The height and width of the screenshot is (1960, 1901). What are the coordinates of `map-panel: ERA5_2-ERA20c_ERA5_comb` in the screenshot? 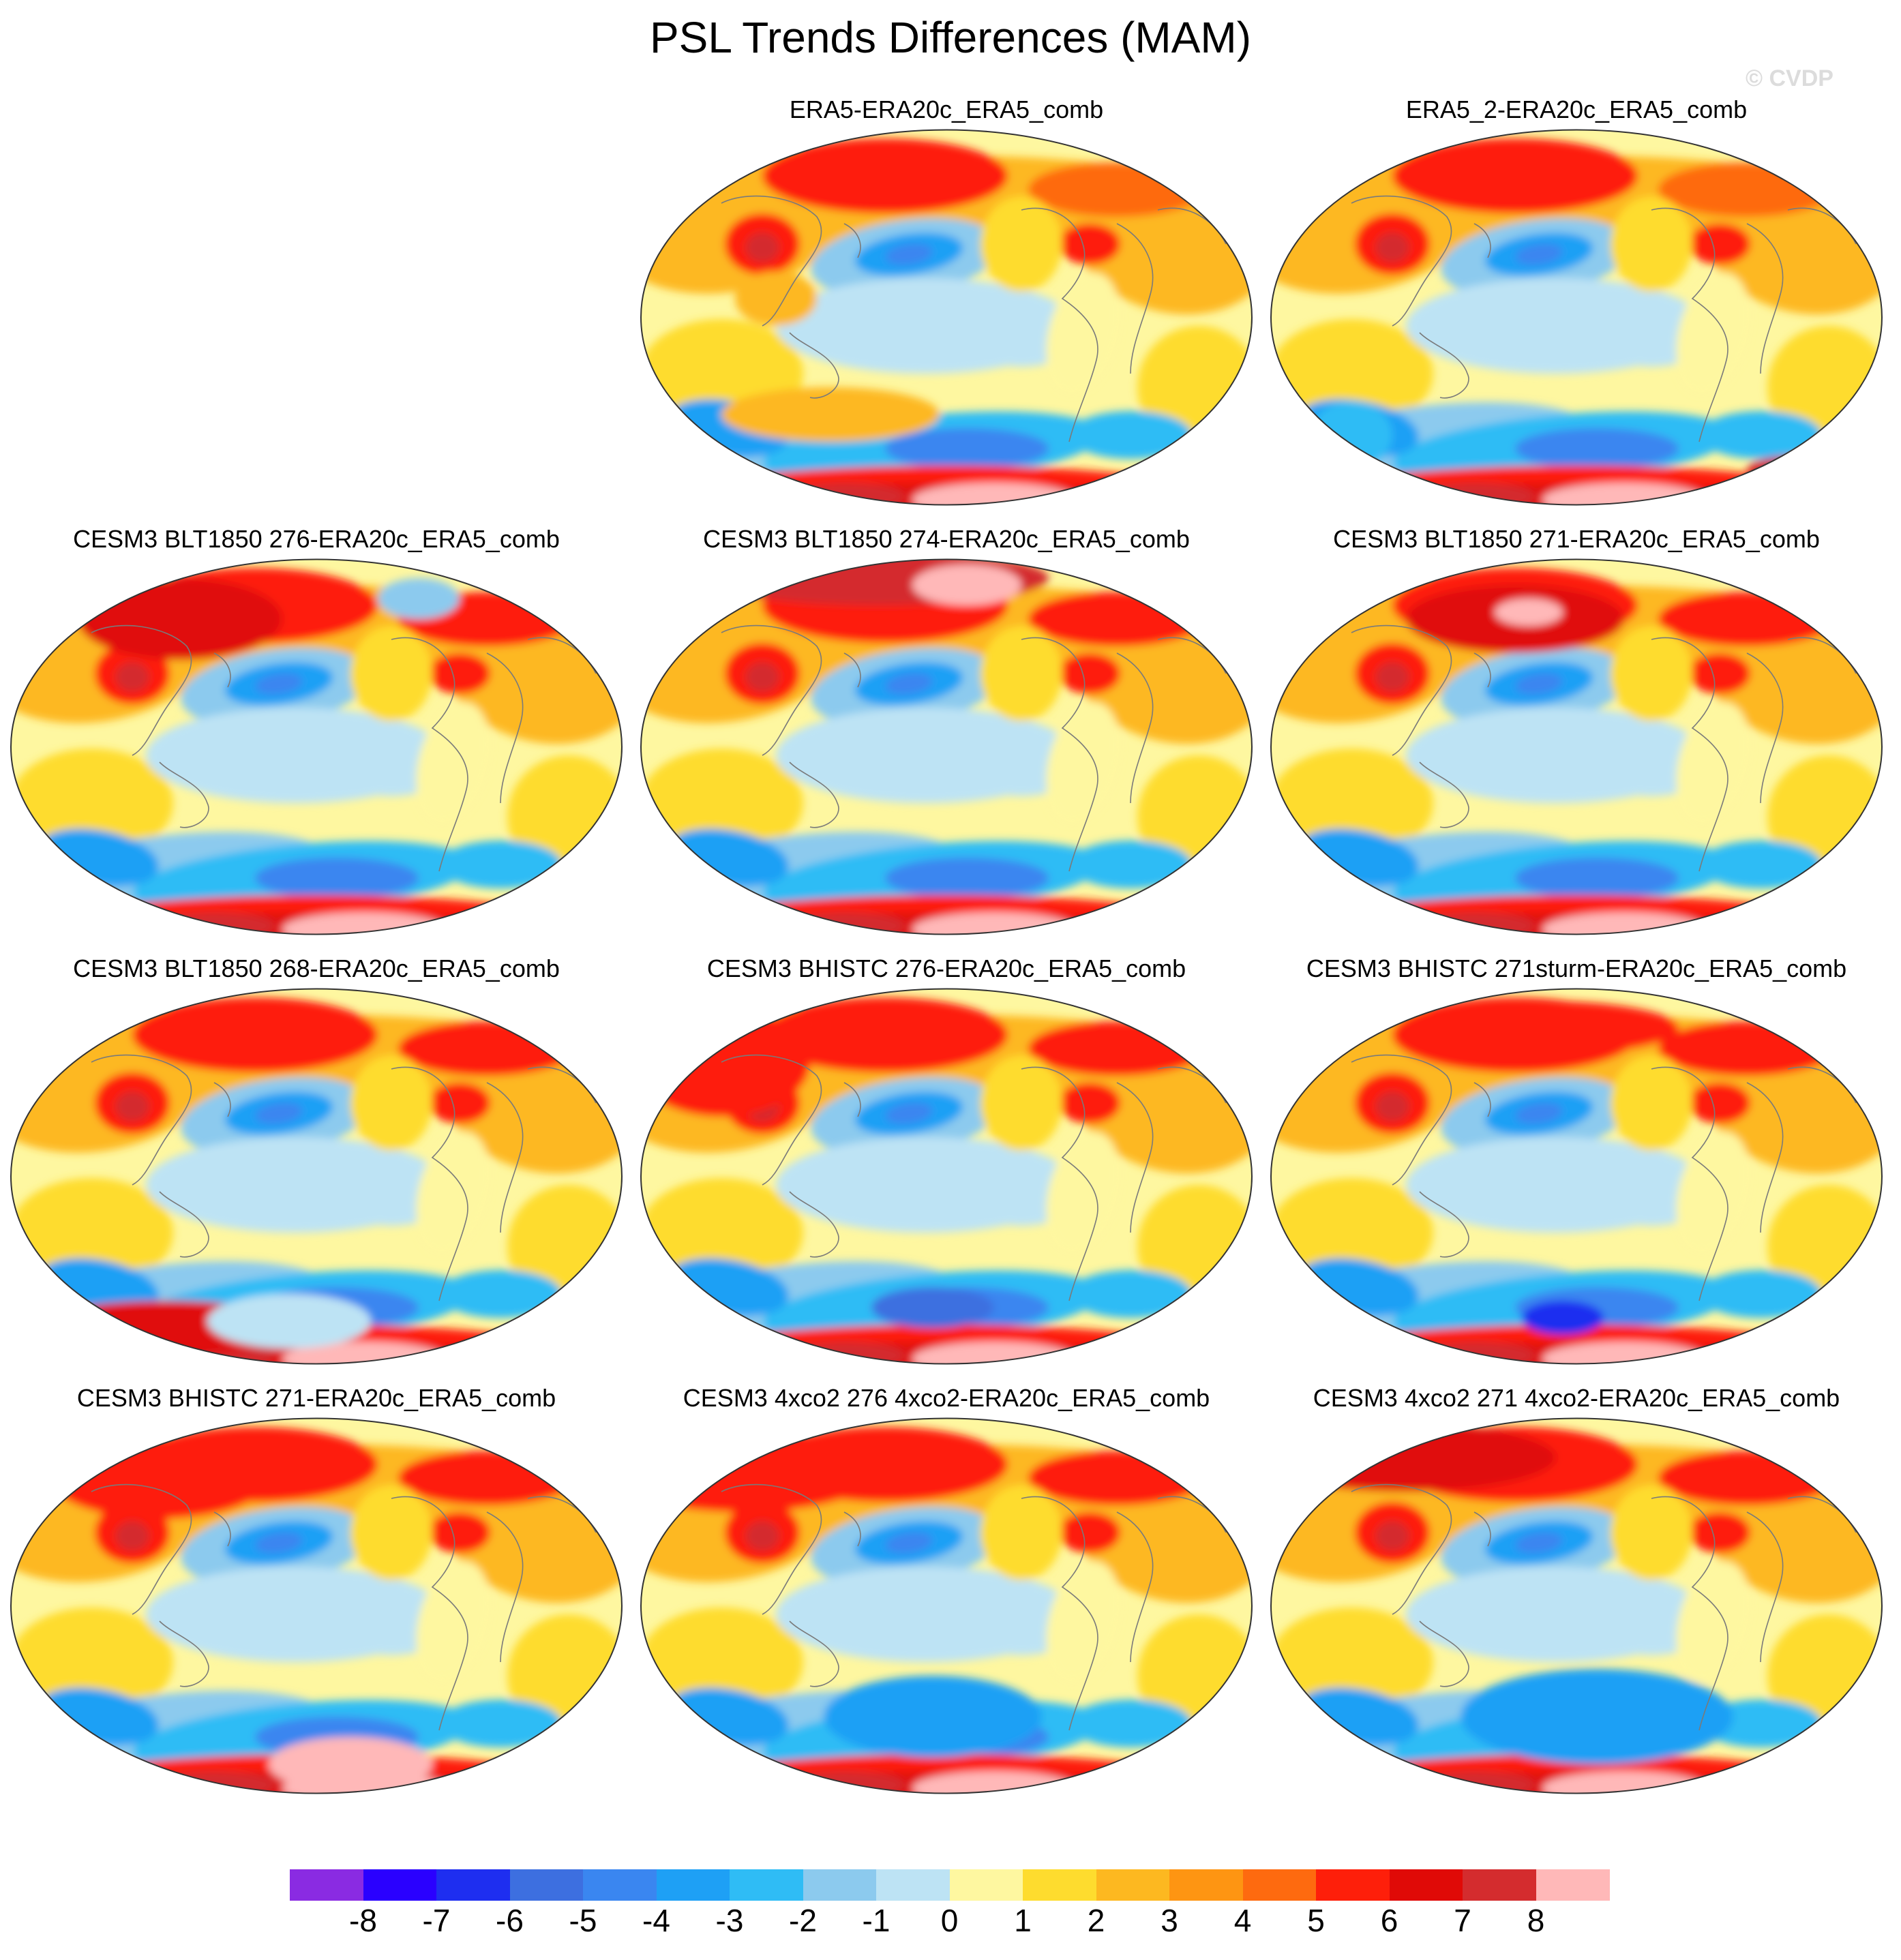 It's located at (1576, 308).